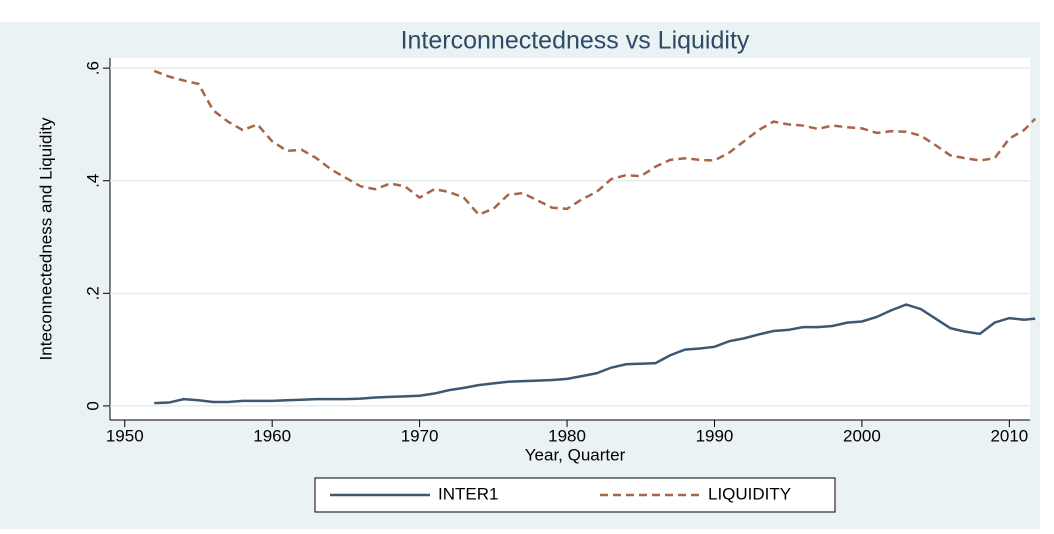  What do you see at coordinates (92, 68) in the screenshot?
I see `y-tick-label: .6` at bounding box center [92, 68].